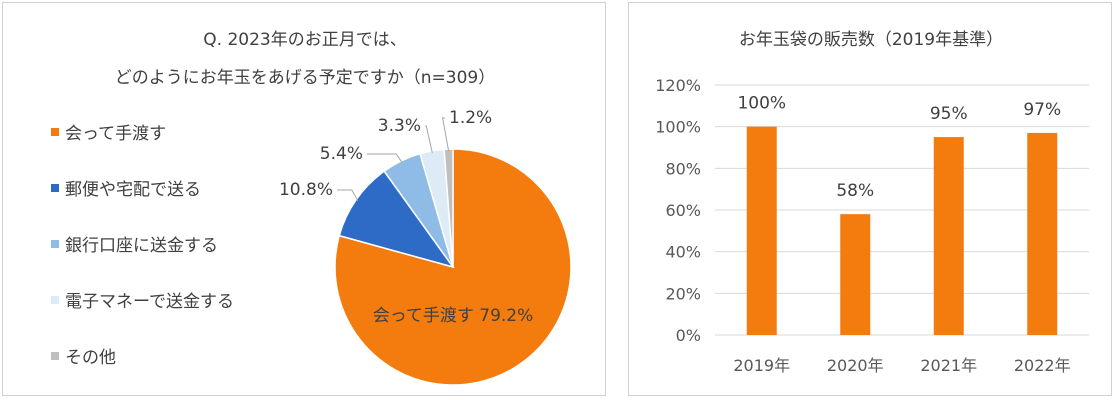 The height and width of the screenshot is (400, 1115). What do you see at coordinates (683, 252) in the screenshot?
I see `y-tick-label: 40%` at bounding box center [683, 252].